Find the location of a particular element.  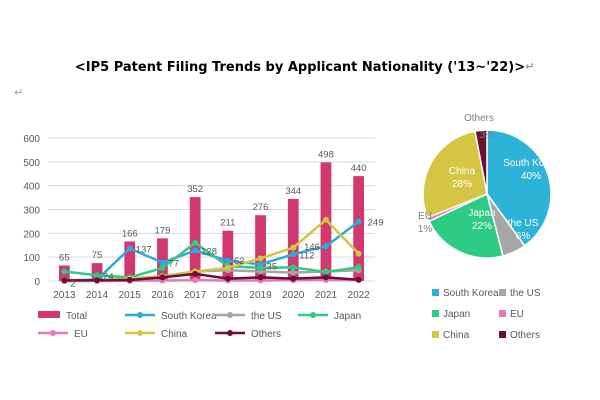

y-tick-label: 200 is located at coordinates (31, 234).